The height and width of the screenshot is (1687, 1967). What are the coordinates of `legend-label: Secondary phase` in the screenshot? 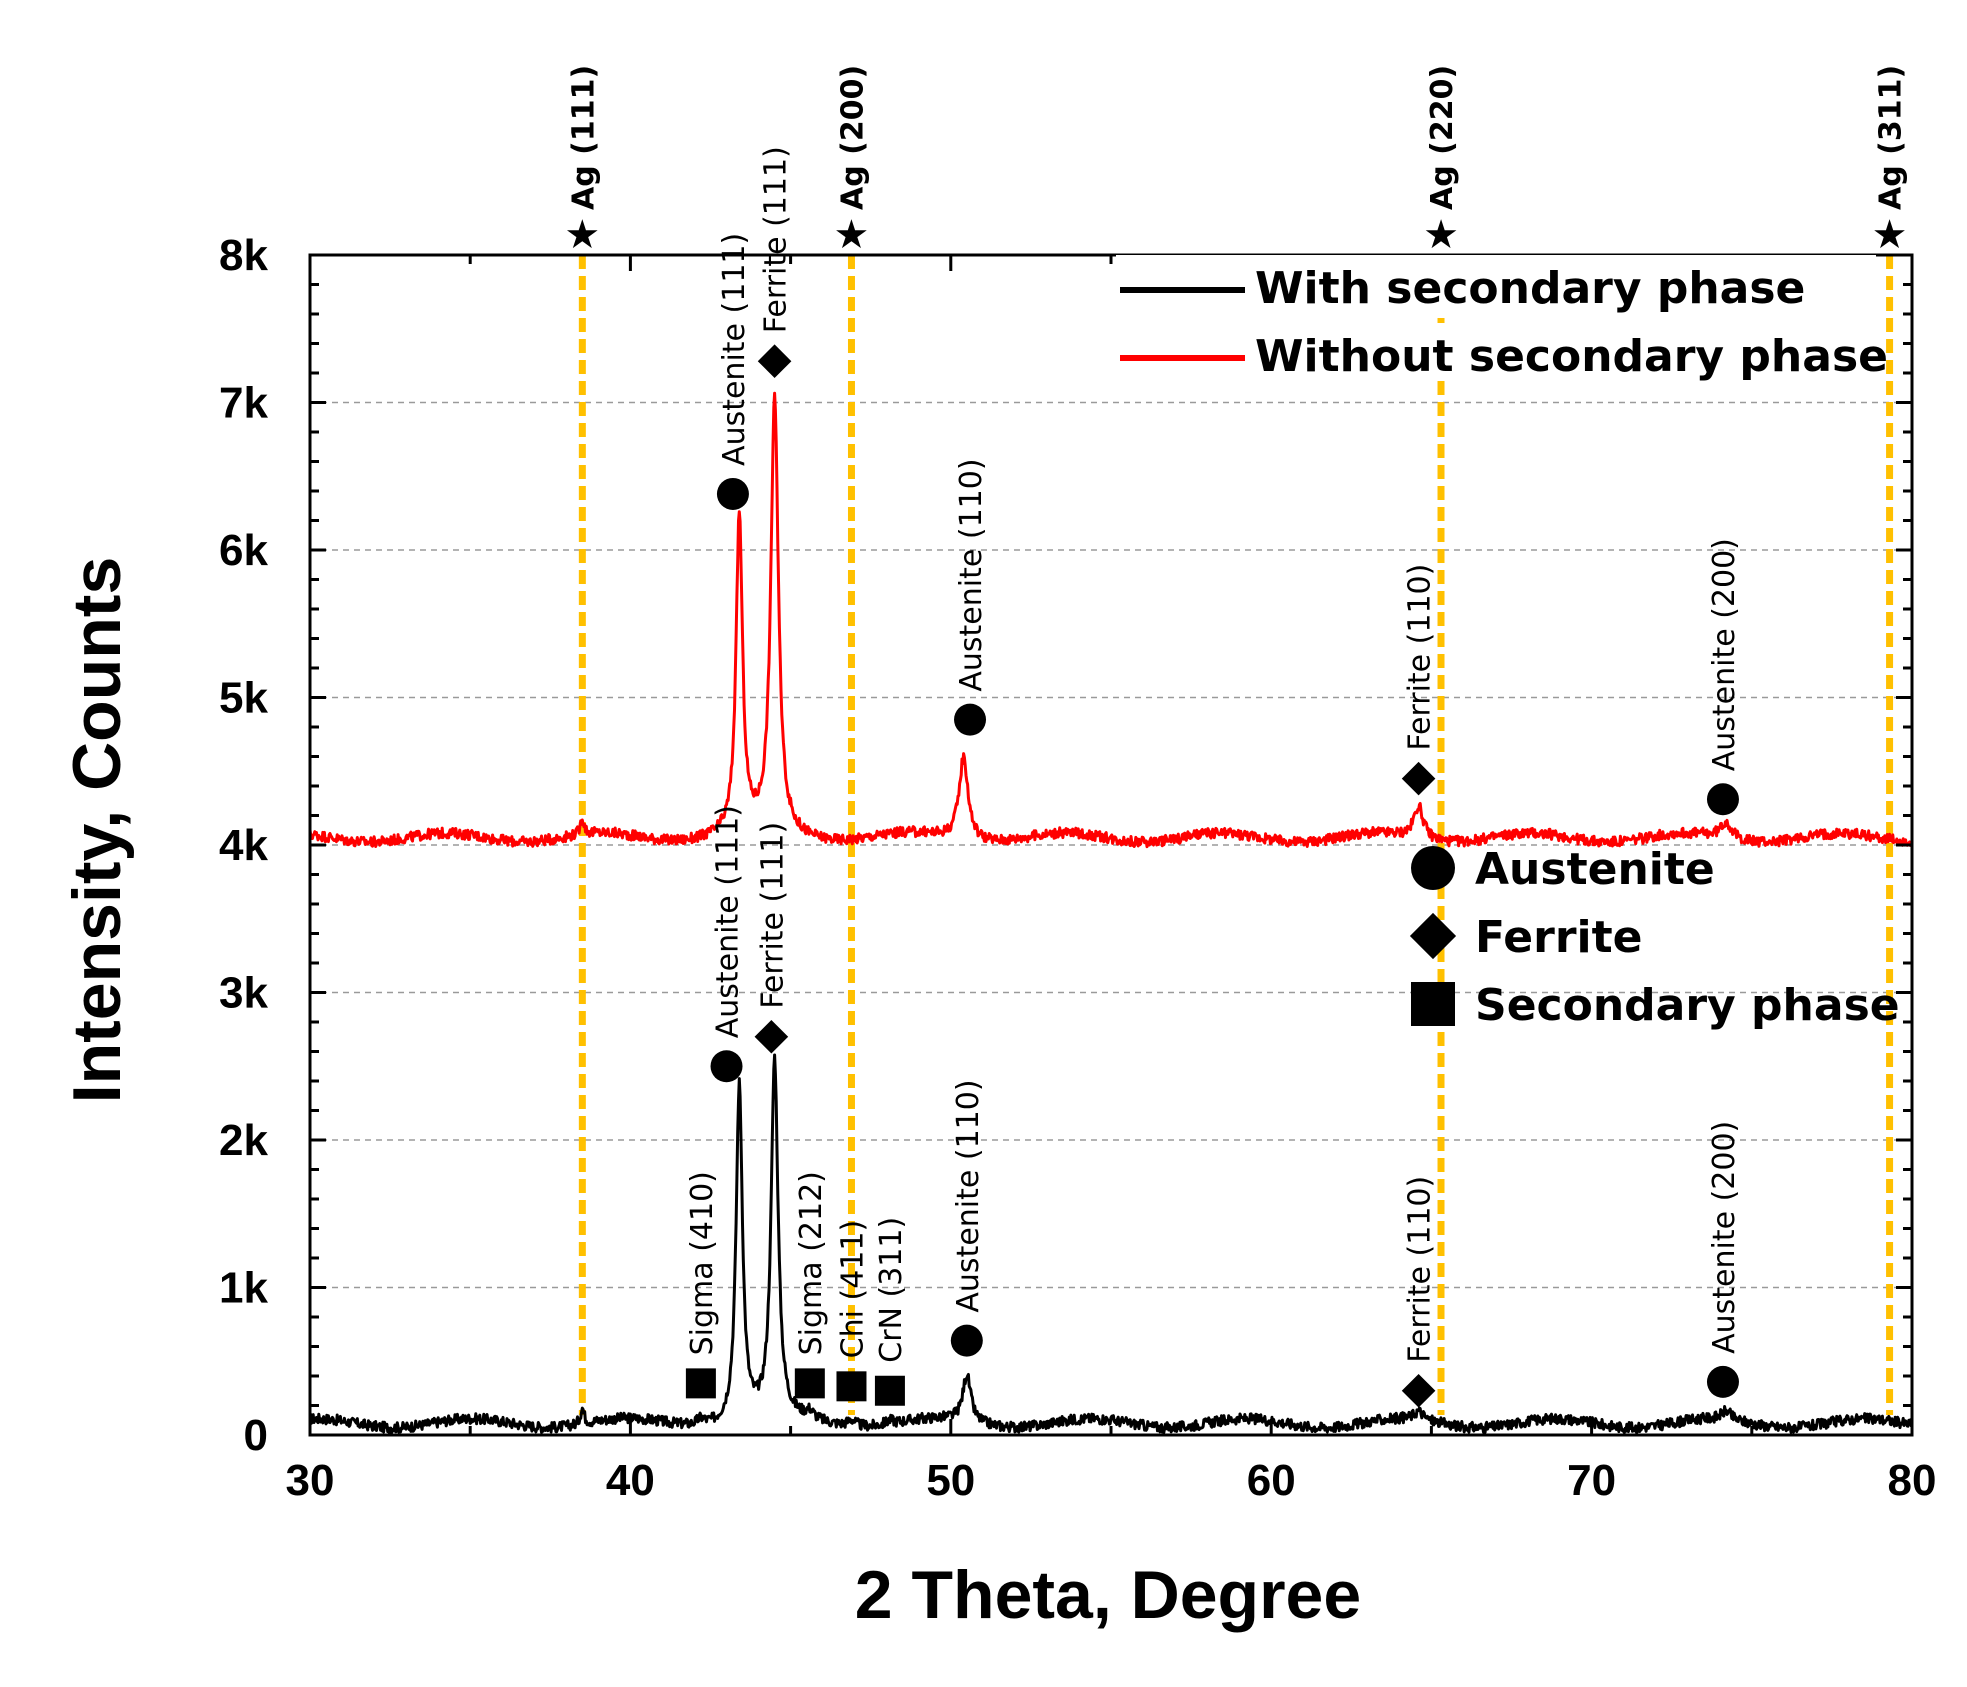 It's located at (1687, 1005).